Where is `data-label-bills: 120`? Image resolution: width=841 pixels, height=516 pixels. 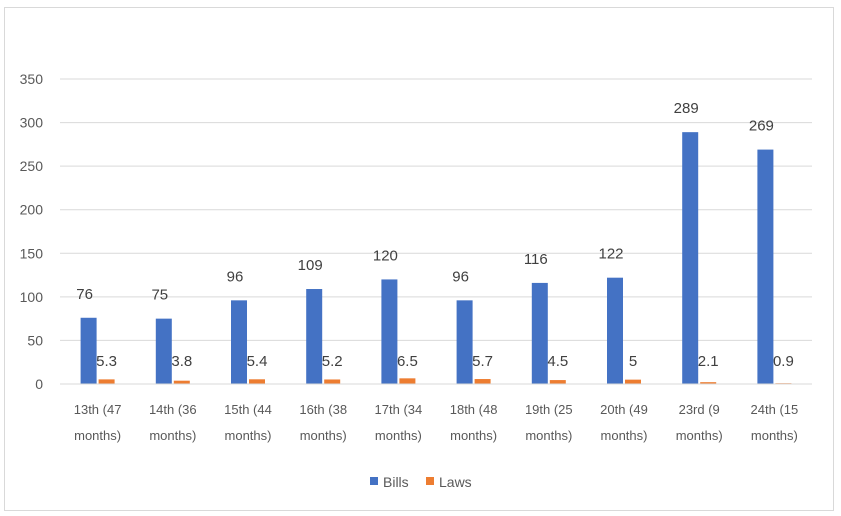
data-label-bills: 120 is located at coordinates (385, 255).